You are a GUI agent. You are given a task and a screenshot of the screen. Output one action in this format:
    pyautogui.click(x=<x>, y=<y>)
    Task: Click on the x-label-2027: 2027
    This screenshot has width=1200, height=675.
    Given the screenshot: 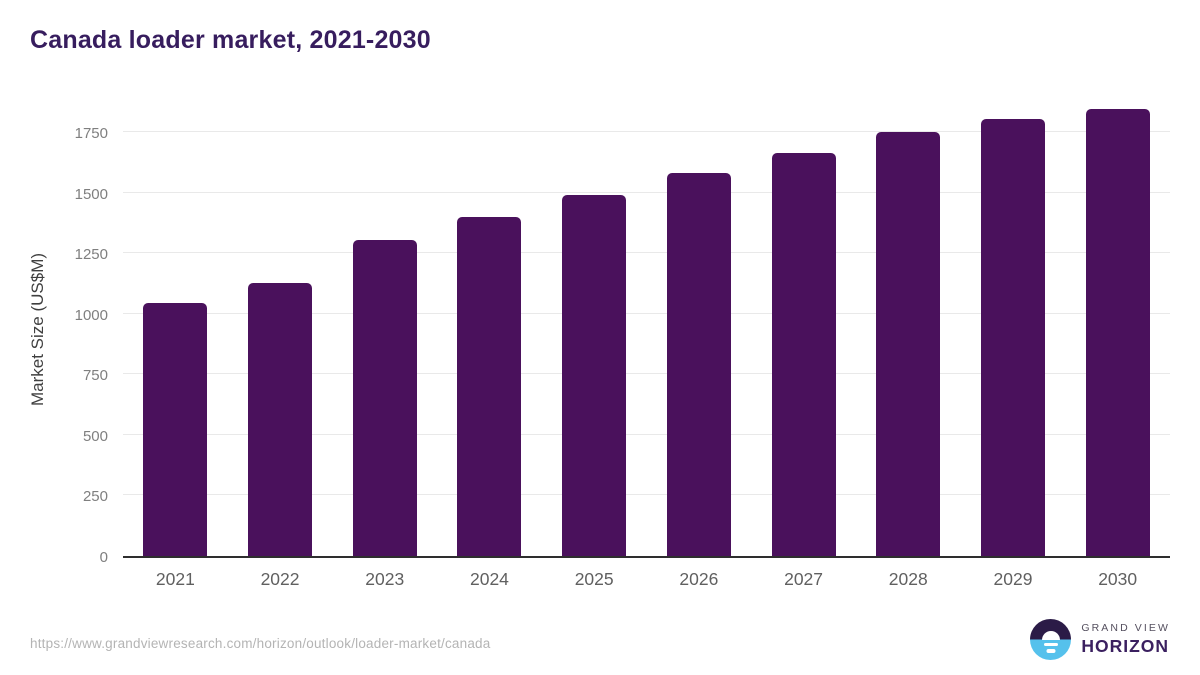 What is the action you would take?
    pyautogui.click(x=804, y=579)
    